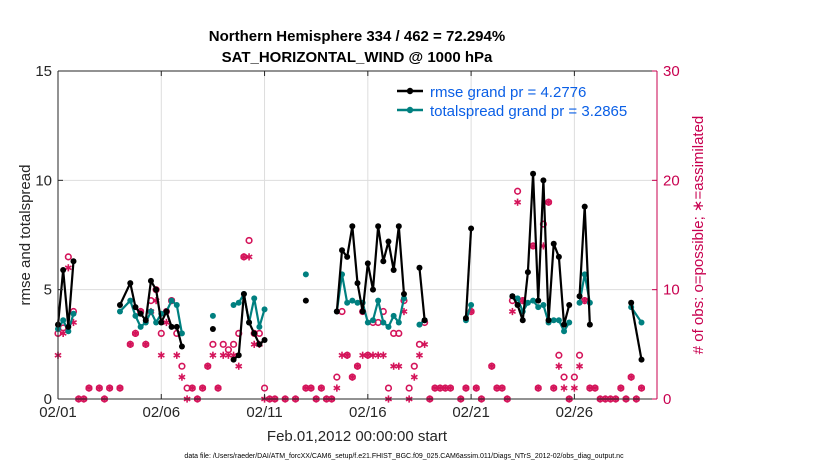 The image size is (830, 470). What do you see at coordinates (508, 92) in the screenshot?
I see `legend-rmse-label: rmse grand pr = 4.2776` at bounding box center [508, 92].